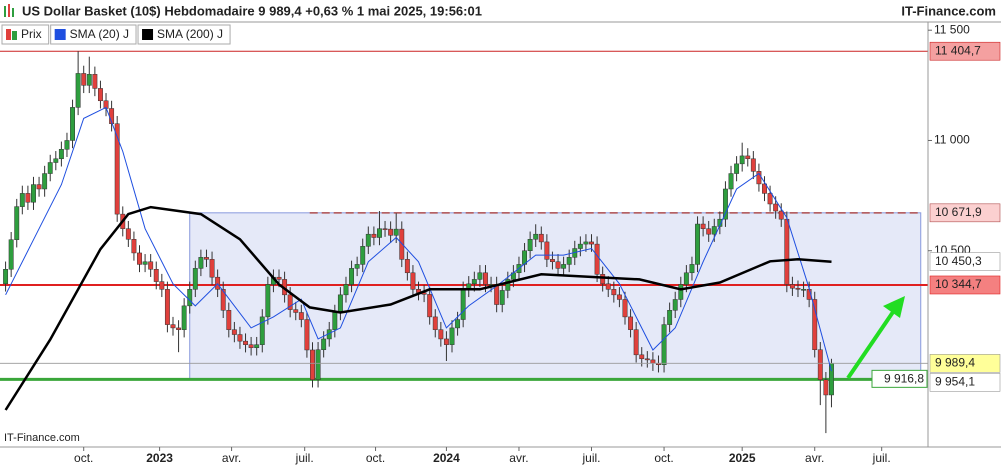 The height and width of the screenshot is (469, 1001). I want to click on price-label-text: 10 344,7, so click(958, 284).